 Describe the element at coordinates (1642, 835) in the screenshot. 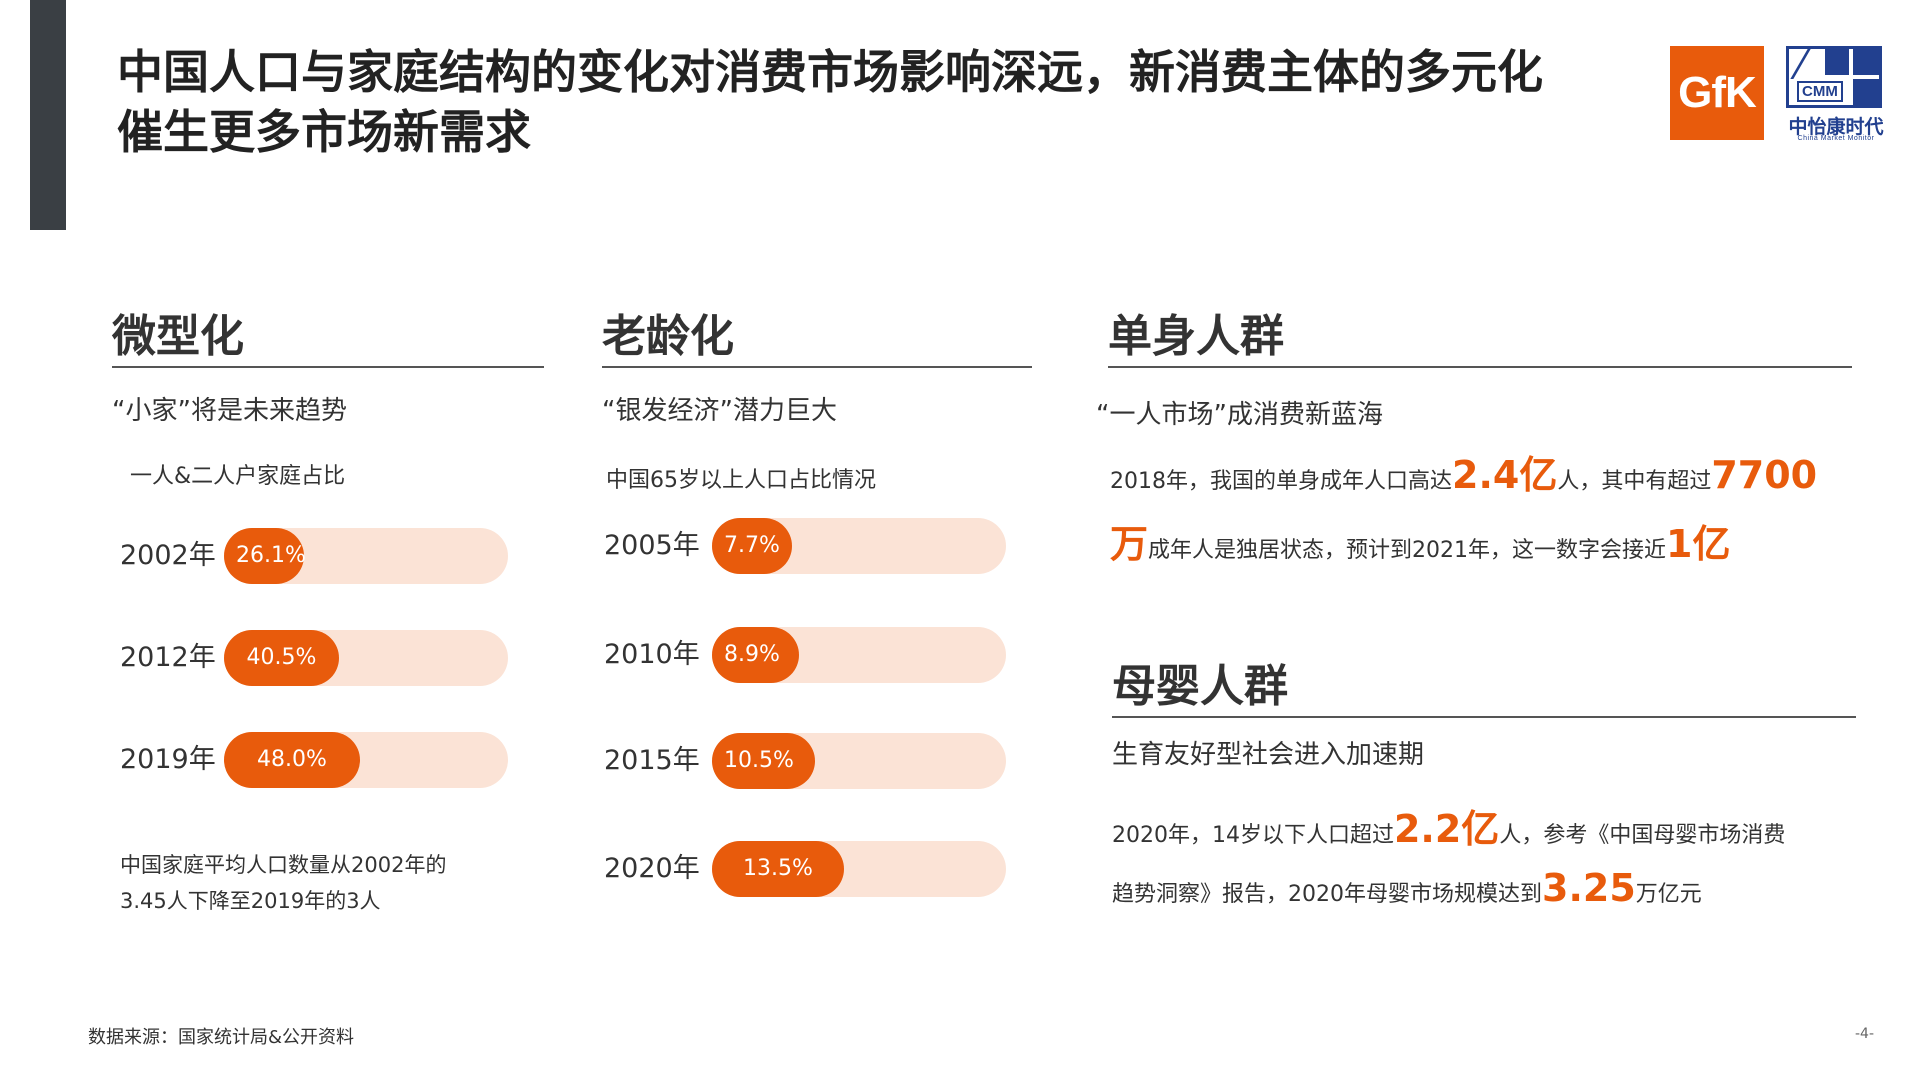

I see `text-span: 人，参考《中国母婴市场消费` at that location.